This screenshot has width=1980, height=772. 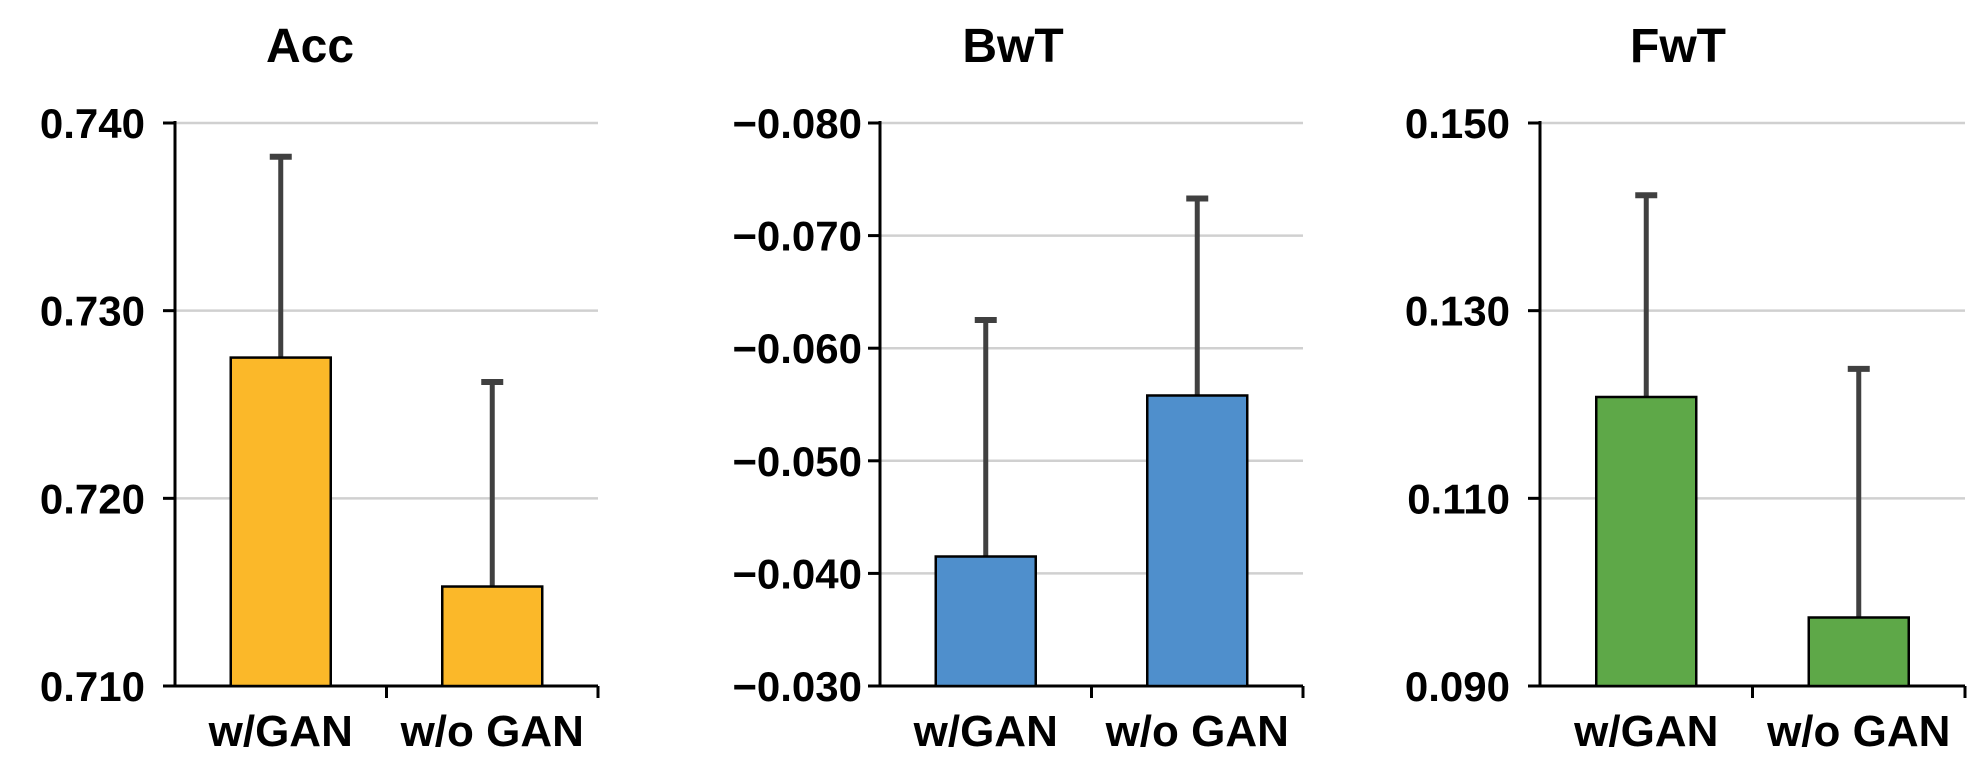 I want to click on bar-acc-w-gan, so click(x=280, y=522).